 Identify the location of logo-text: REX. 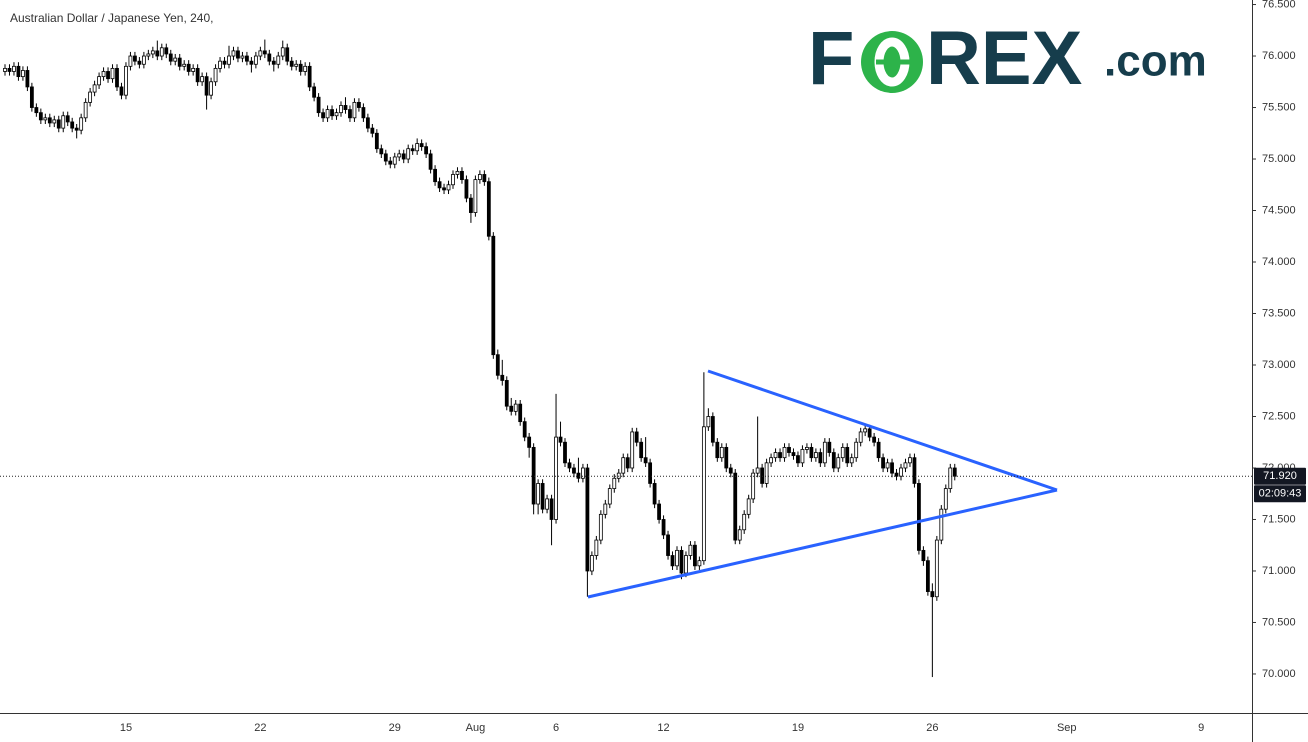
(1004, 58).